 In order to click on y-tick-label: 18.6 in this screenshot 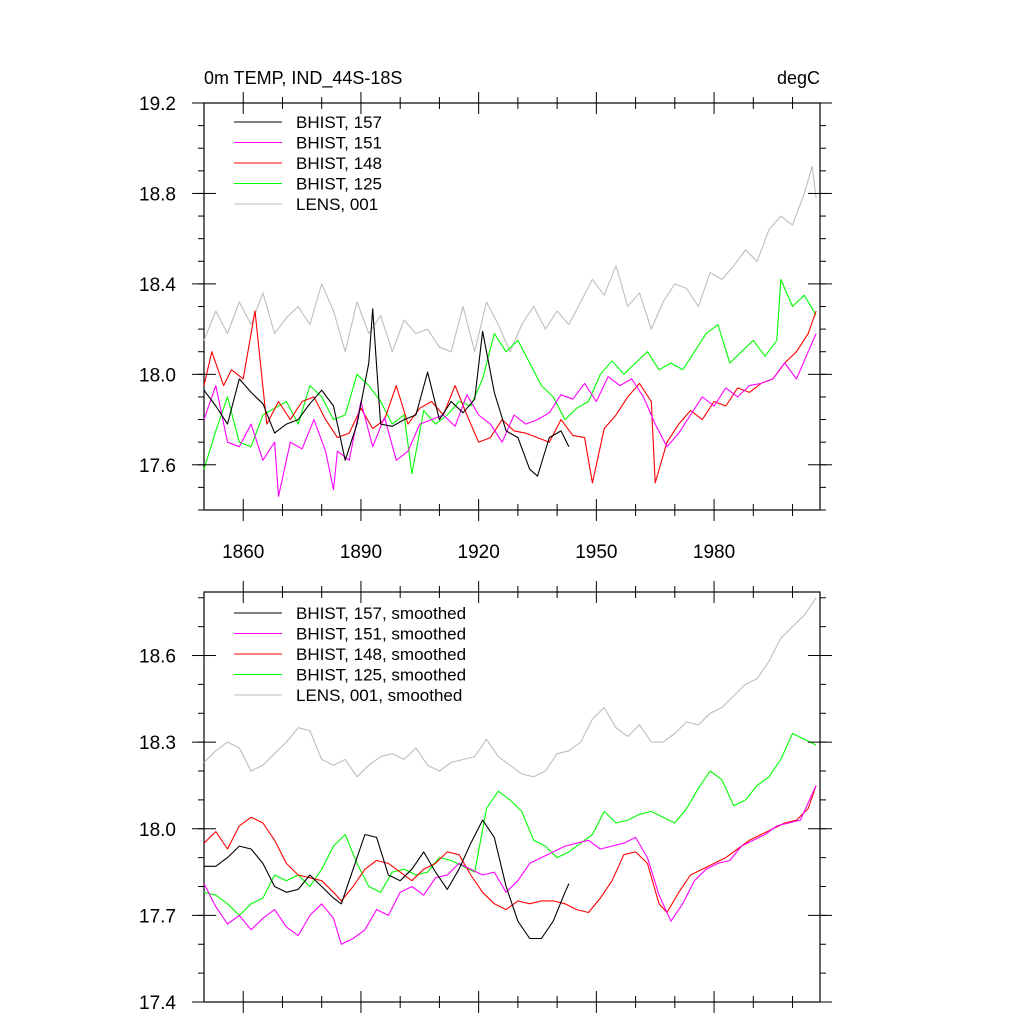, I will do `click(157, 657)`.